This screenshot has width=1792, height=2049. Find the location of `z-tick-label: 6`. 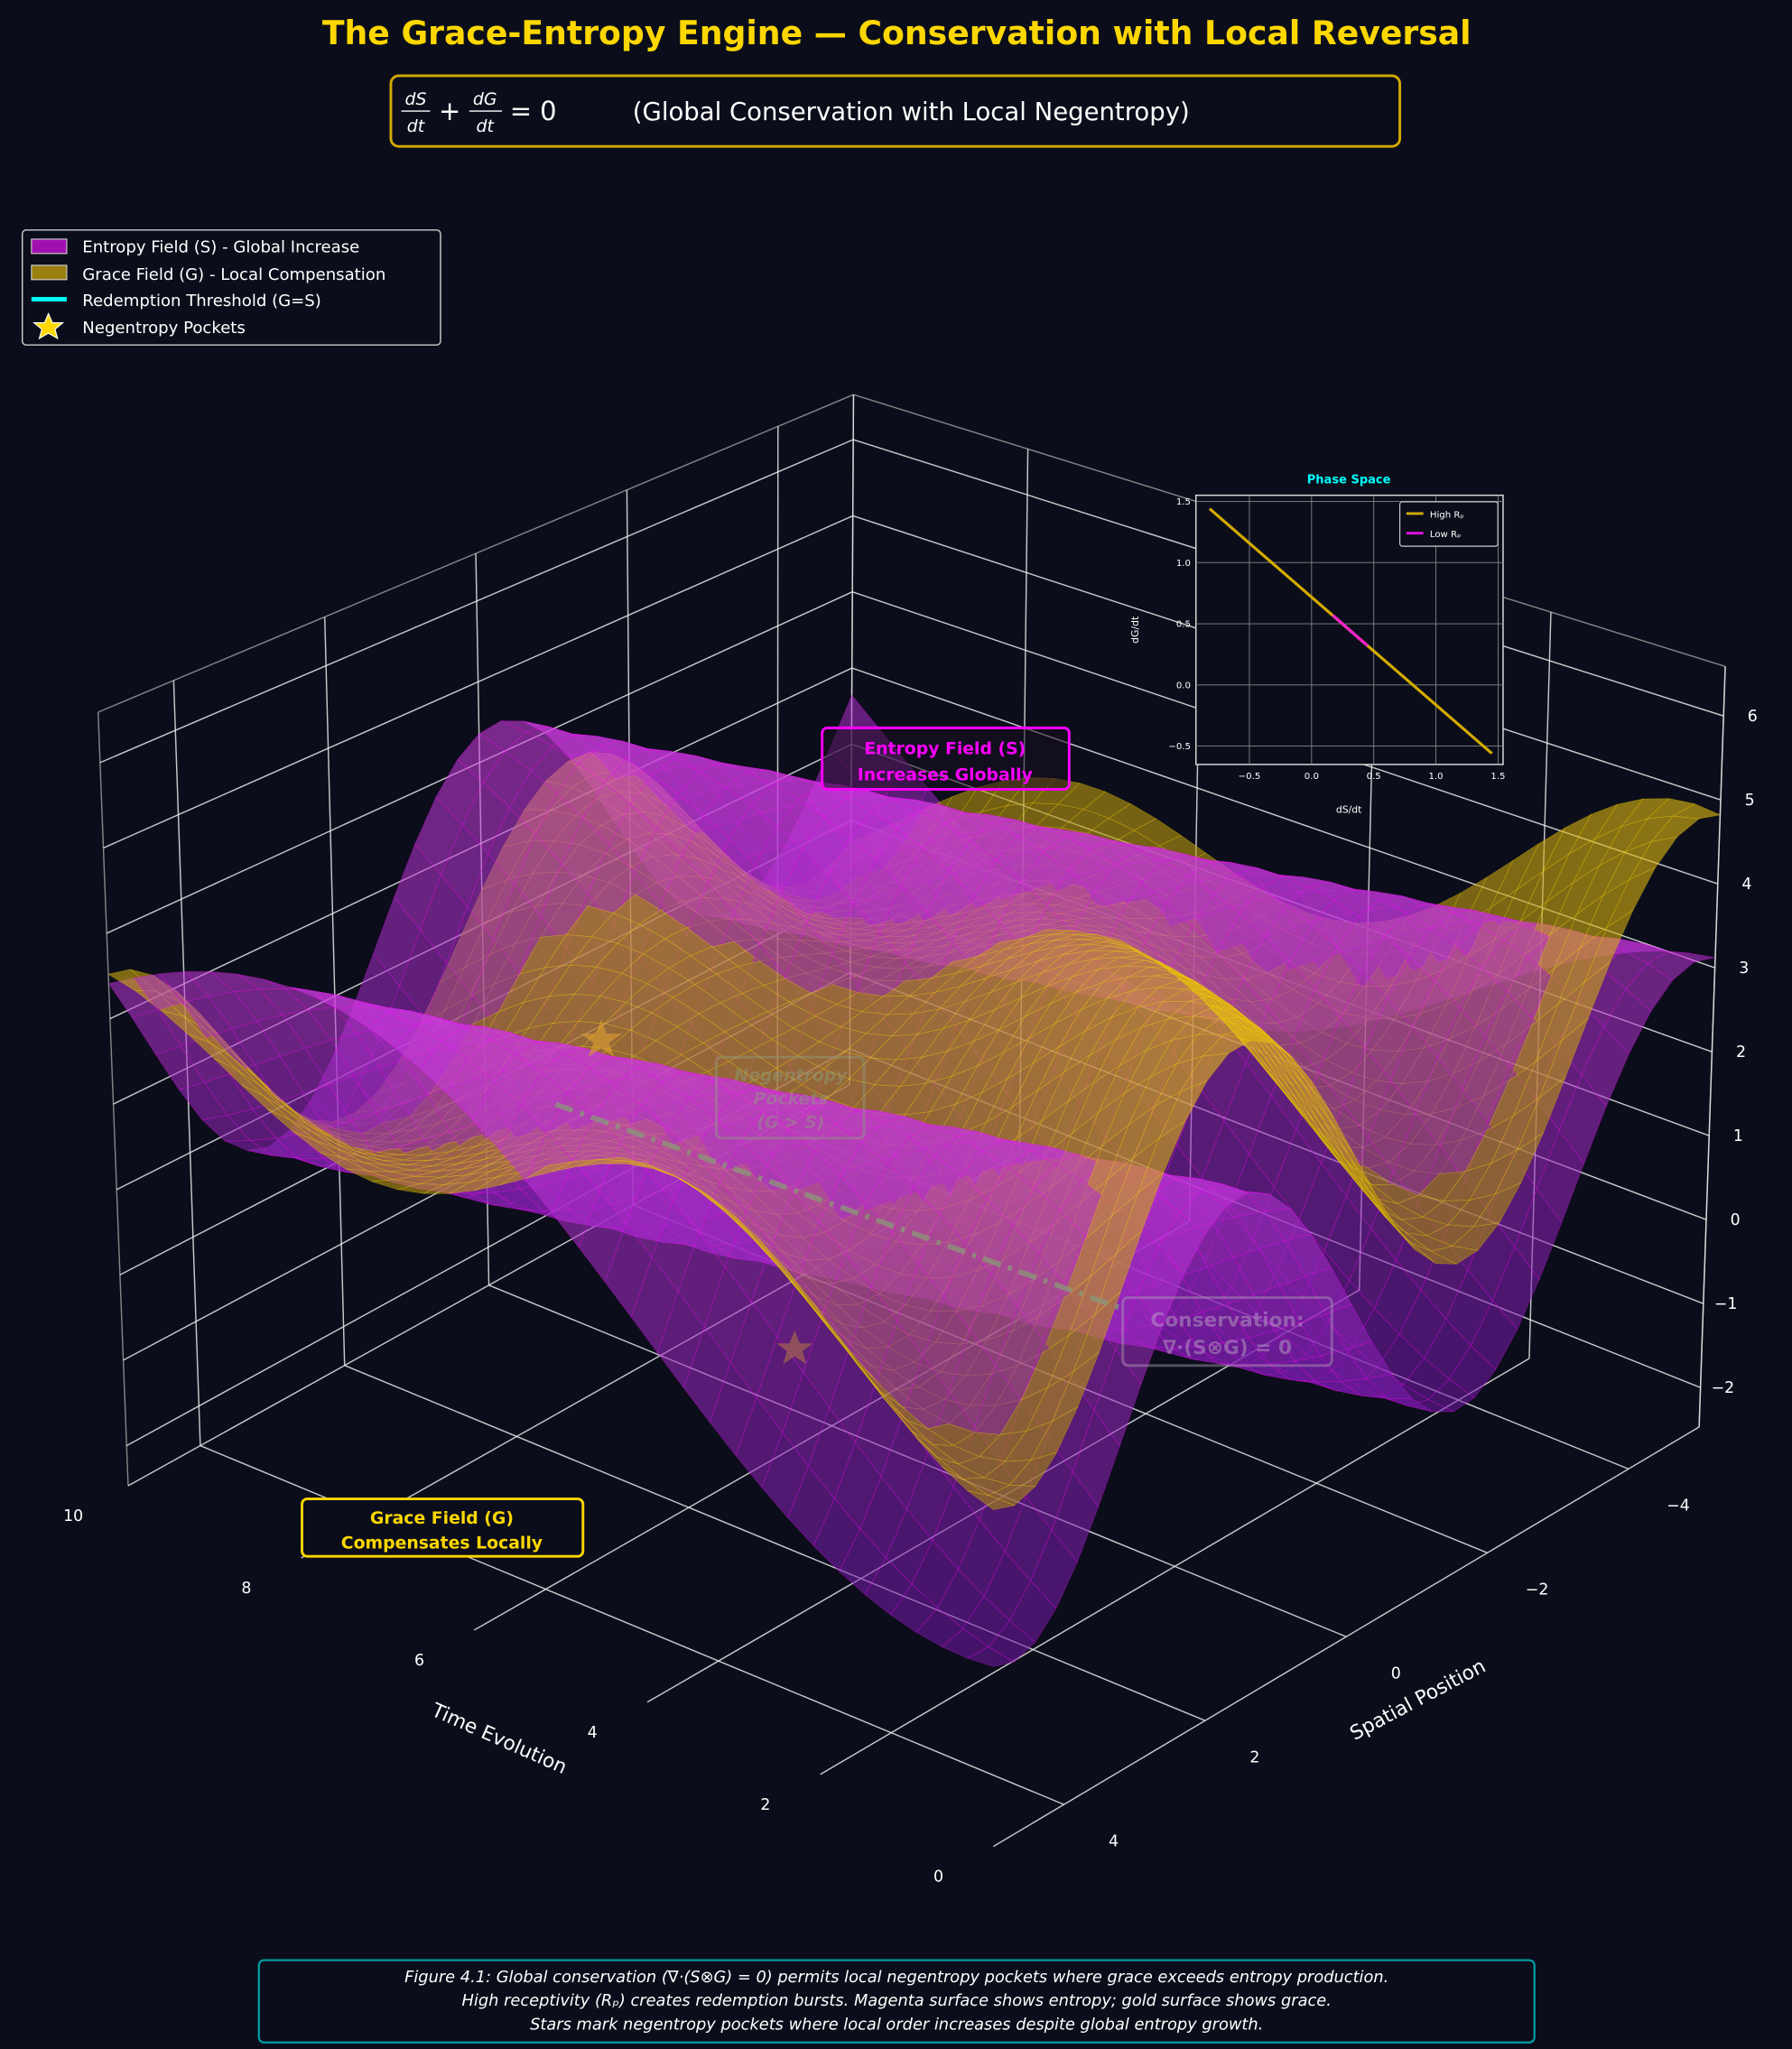

z-tick-label: 6 is located at coordinates (1753, 717).